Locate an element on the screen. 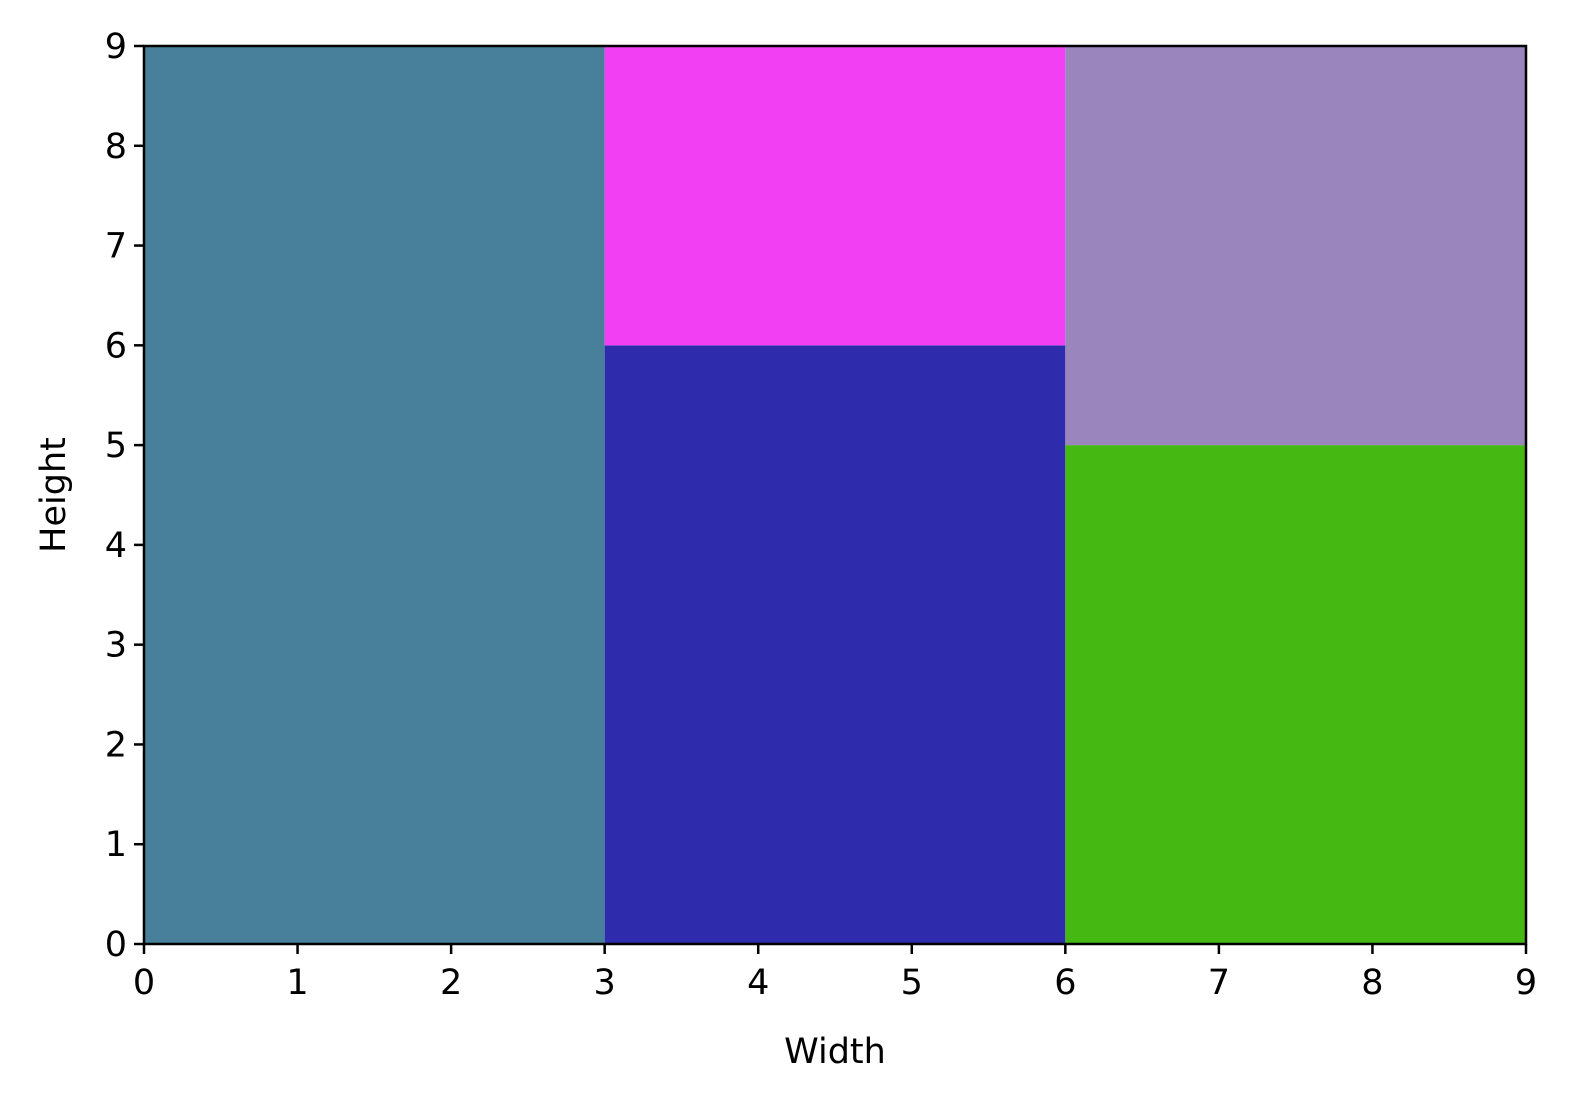  x-tick-label: 0 is located at coordinates (144, 983).